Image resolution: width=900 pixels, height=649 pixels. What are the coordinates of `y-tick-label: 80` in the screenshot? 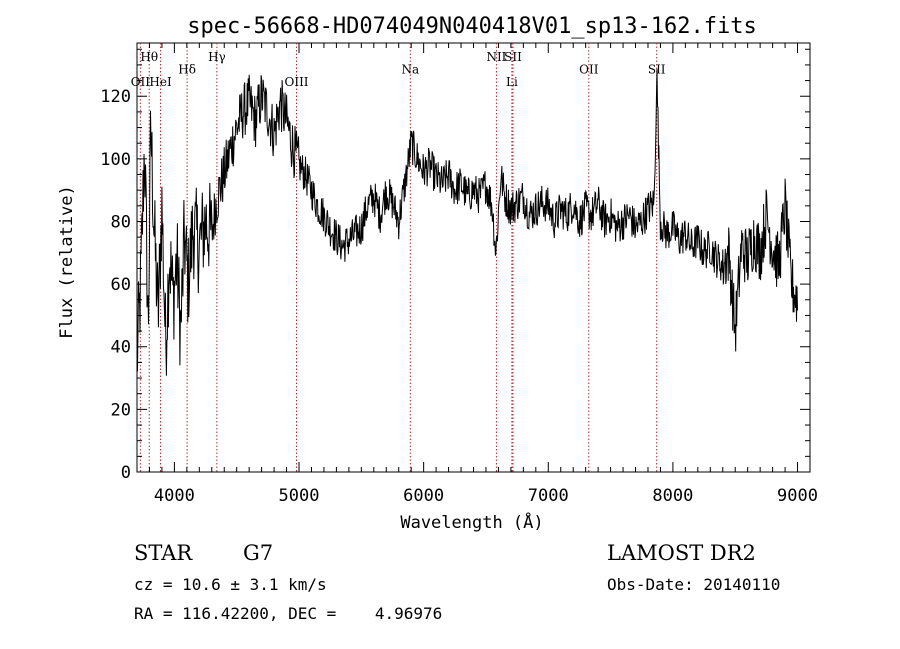 It's located at (121, 222).